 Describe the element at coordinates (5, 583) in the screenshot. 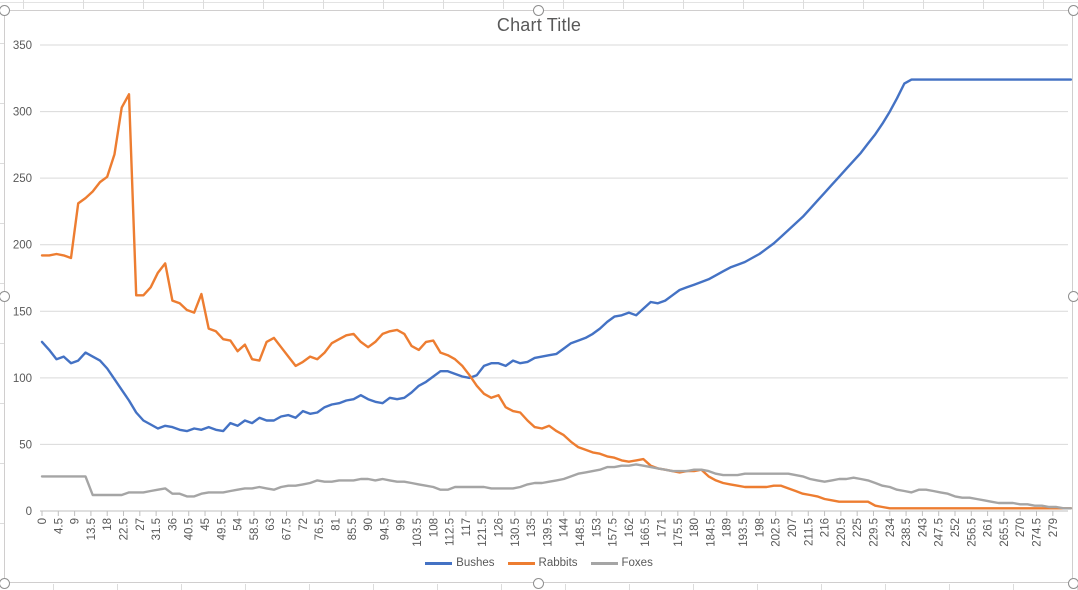

I see `selection-handle-bottom-left` at that location.